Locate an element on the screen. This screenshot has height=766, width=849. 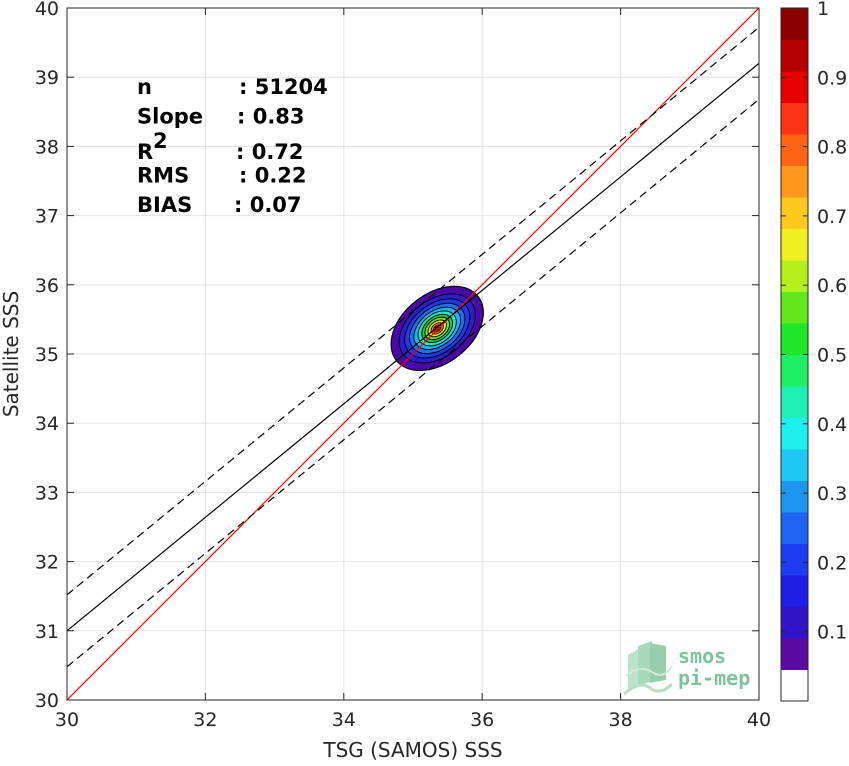
y-tick-label: 39 is located at coordinates (47, 78).